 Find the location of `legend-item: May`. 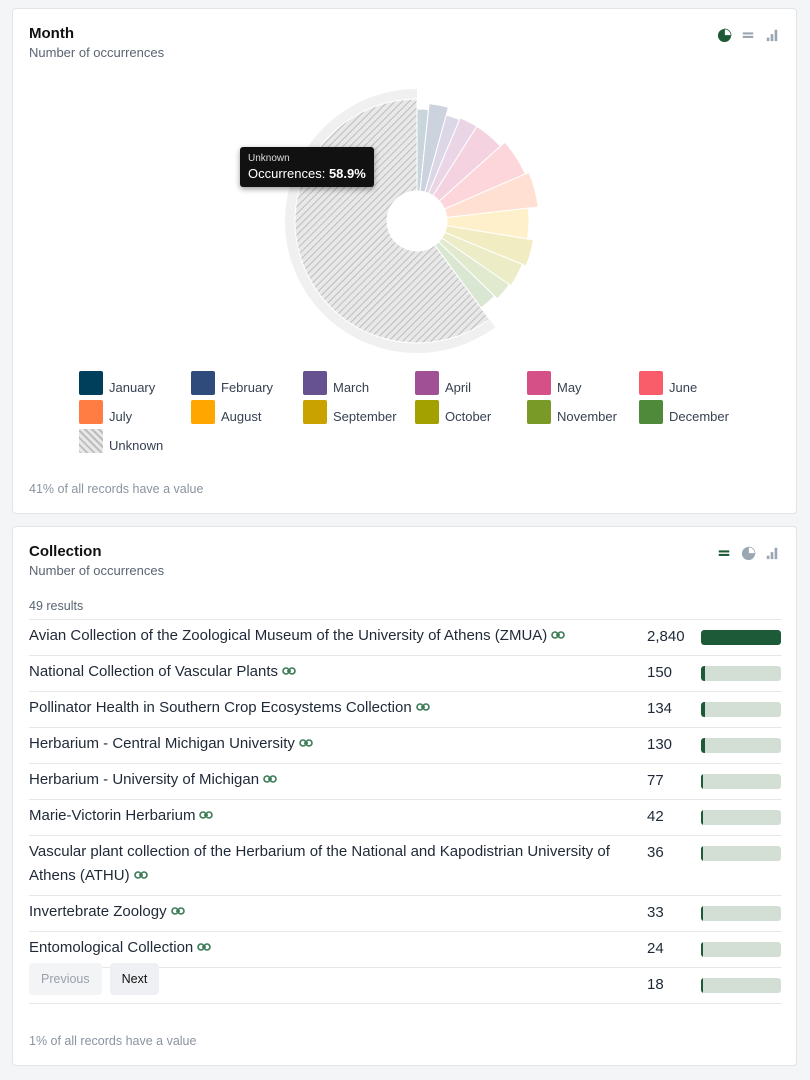

legend-item: May is located at coordinates (583, 383).